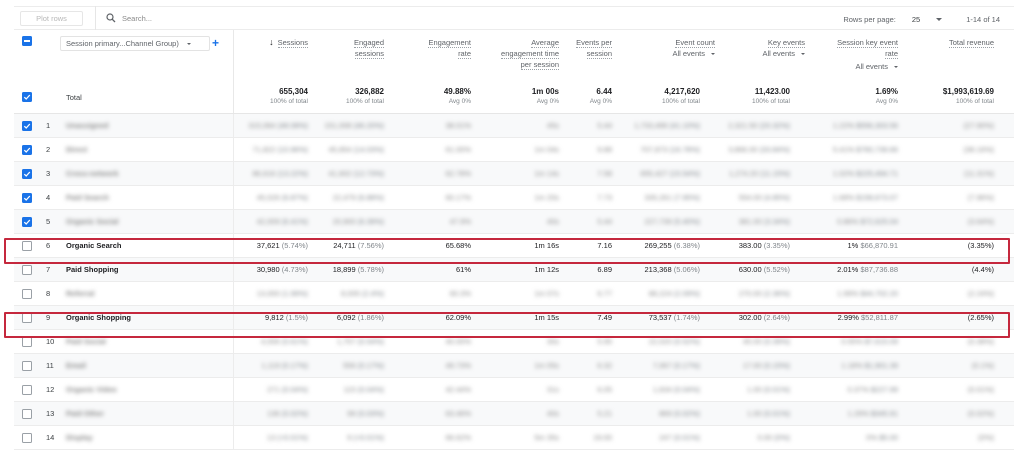 This screenshot has width=1024, height=458. I want to click on total-sub: Avg 0%, so click(459, 101).